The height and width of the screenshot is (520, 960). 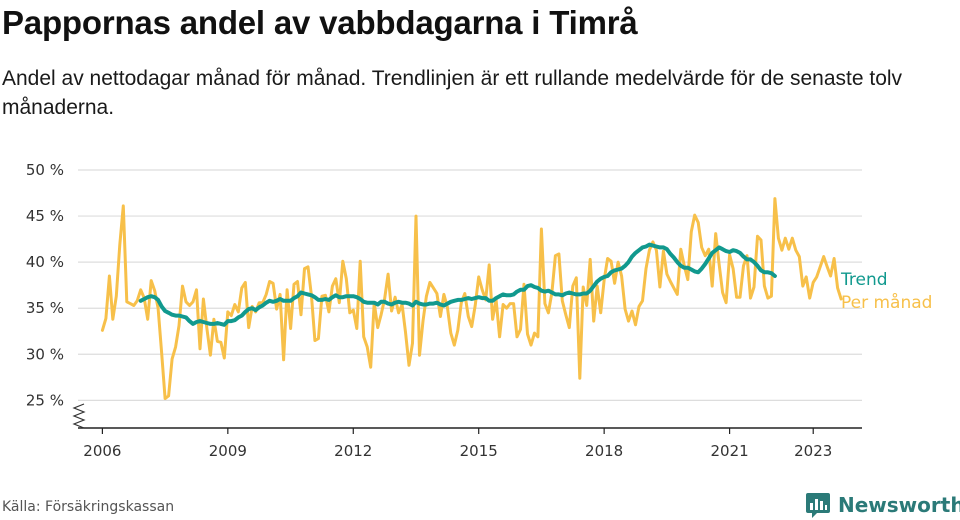 I want to click on brand-name: Newsworthy, so click(x=899, y=505).